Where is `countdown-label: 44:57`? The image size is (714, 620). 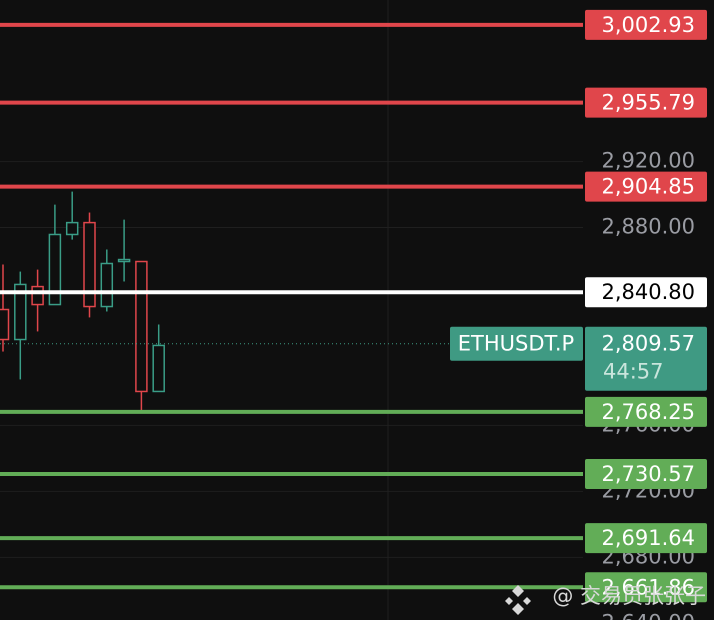
countdown-label: 44:57 is located at coordinates (633, 372).